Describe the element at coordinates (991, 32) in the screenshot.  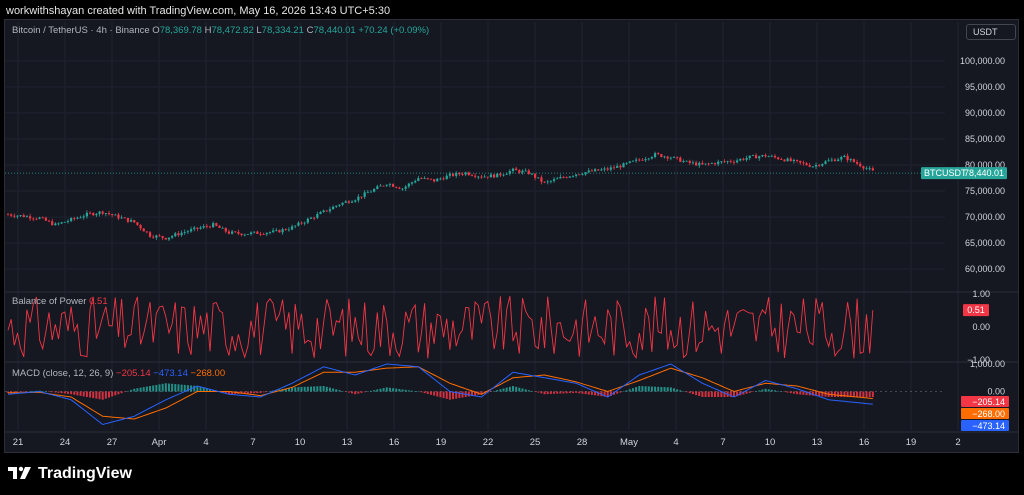
I see `currency-button: USDT` at that location.